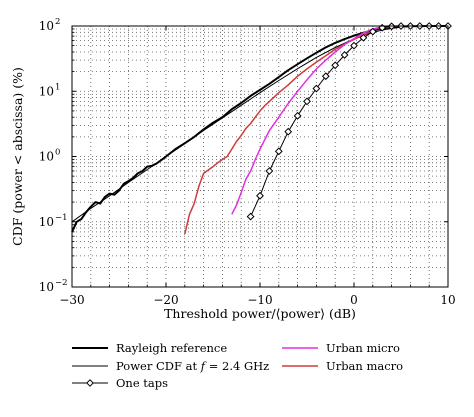 The image size is (474, 417). Describe the element at coordinates (192, 366) in the screenshot. I see `legend-label: Power CDF at f = 2.4 GHz` at that location.